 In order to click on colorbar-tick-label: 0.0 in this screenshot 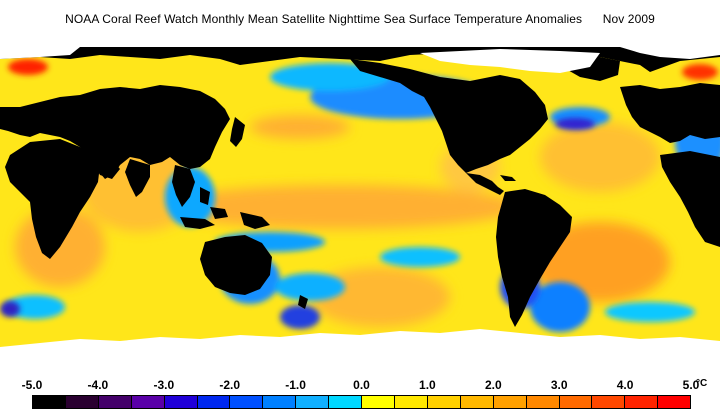, I will do `click(361, 385)`.